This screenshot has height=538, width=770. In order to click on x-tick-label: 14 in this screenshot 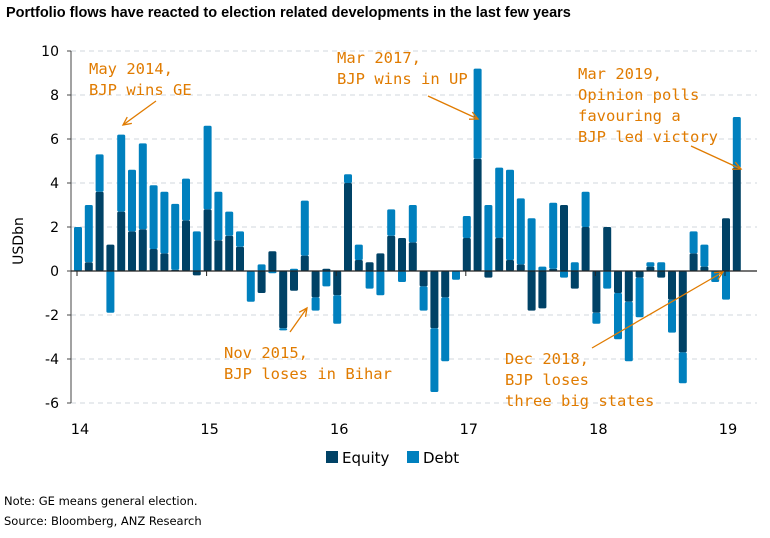, I will do `click(80, 430)`.